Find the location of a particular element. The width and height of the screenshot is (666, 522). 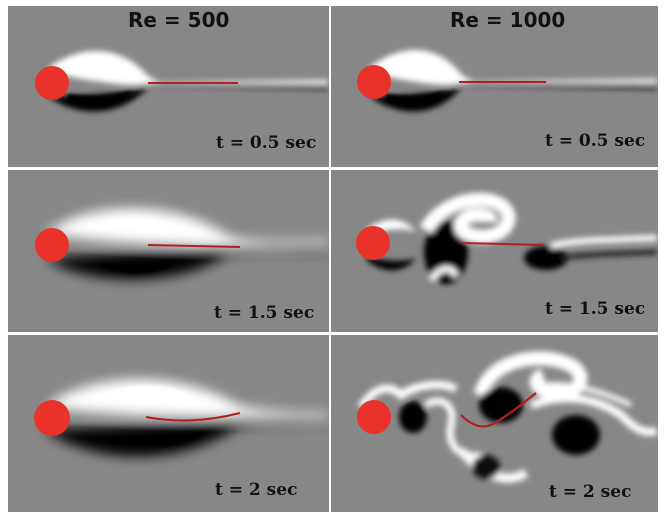

flow-panel-re500-t0.5: t = 0.5 sec is located at coordinates (168, 86).